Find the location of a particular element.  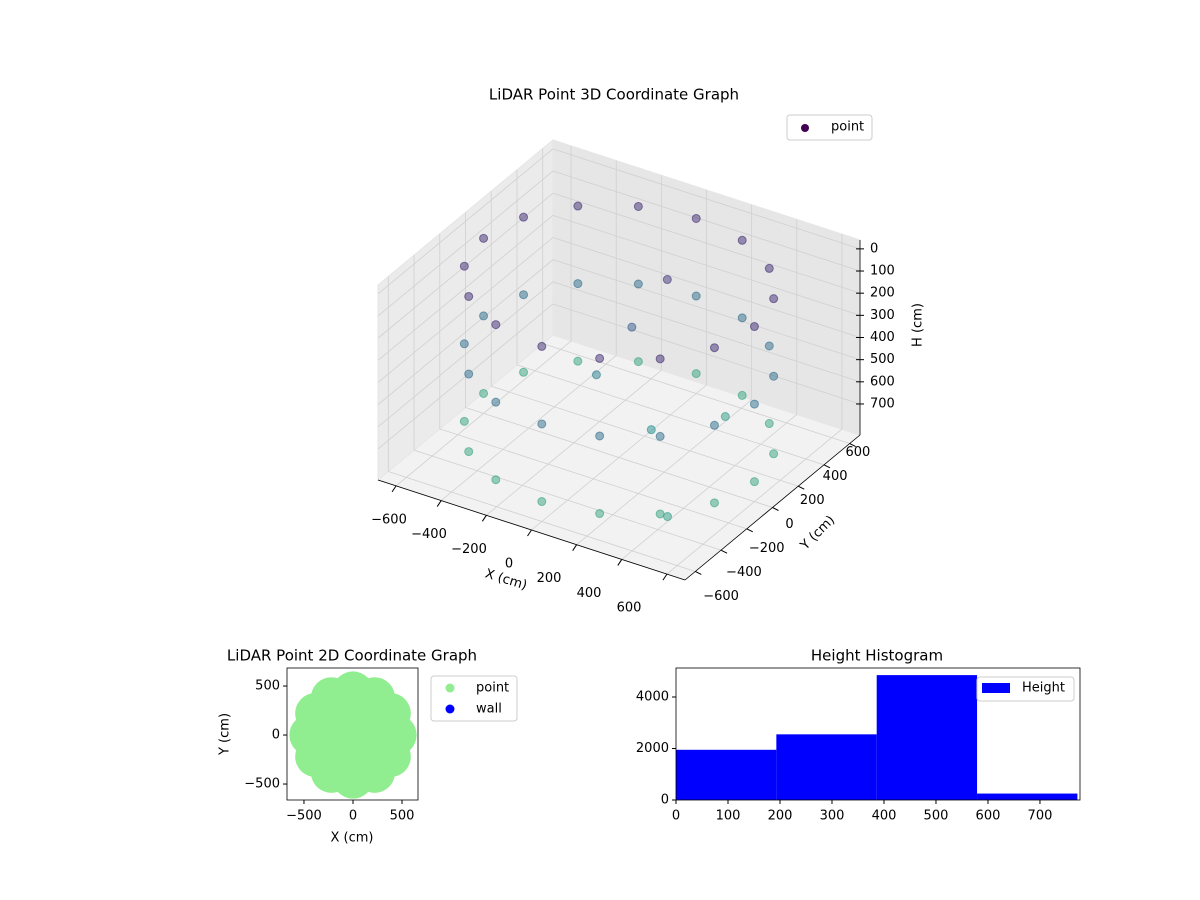

x-tick-label: −600 is located at coordinates (389, 519).